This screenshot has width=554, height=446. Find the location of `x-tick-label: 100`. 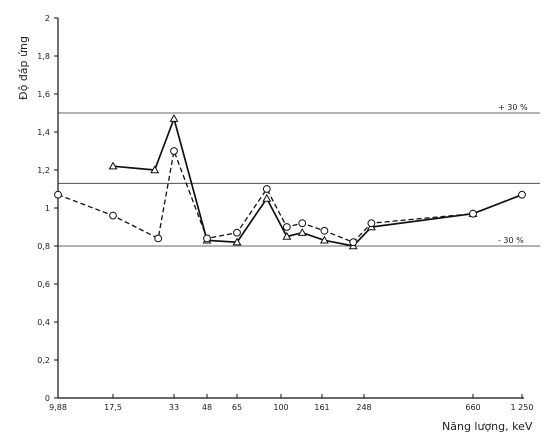

x-tick-label: 100 is located at coordinates (280, 407).